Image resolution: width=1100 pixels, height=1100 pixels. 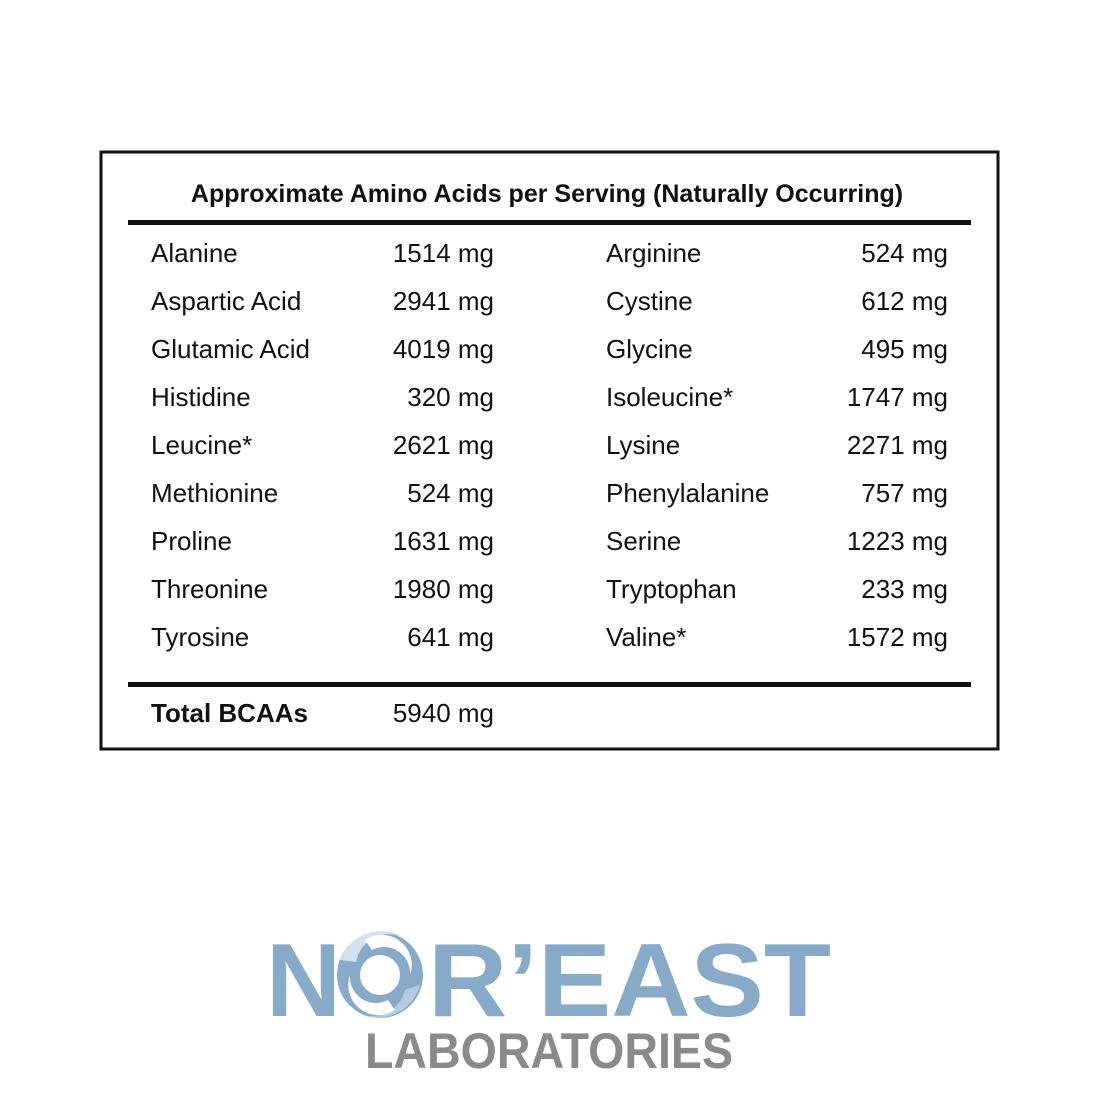 What do you see at coordinates (443, 301) in the screenshot?
I see `amino-amount: 2941 mg` at bounding box center [443, 301].